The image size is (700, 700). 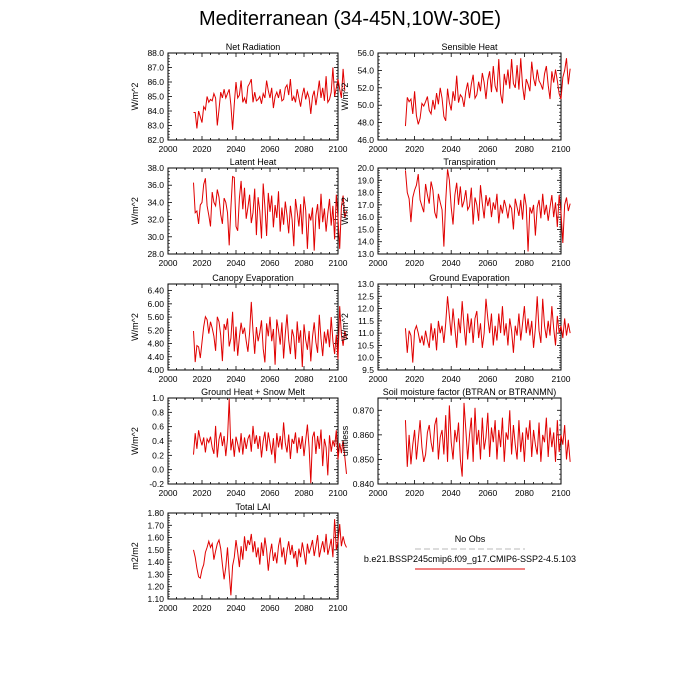 What do you see at coordinates (155, 574) in the screenshot?
I see `y-tick-label: 1.30` at bounding box center [155, 574].